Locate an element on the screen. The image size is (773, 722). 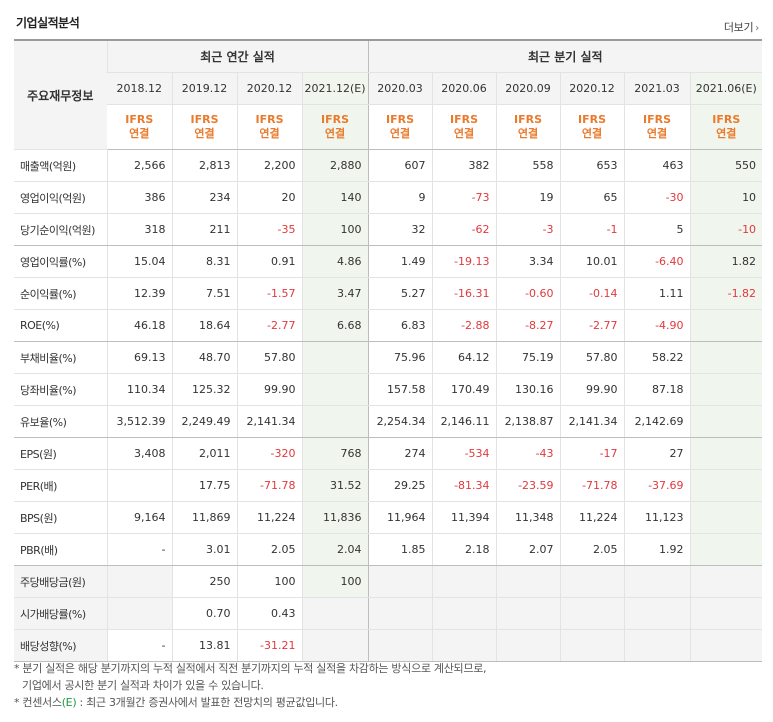
table-cell: 1.11 is located at coordinates (657, 293).